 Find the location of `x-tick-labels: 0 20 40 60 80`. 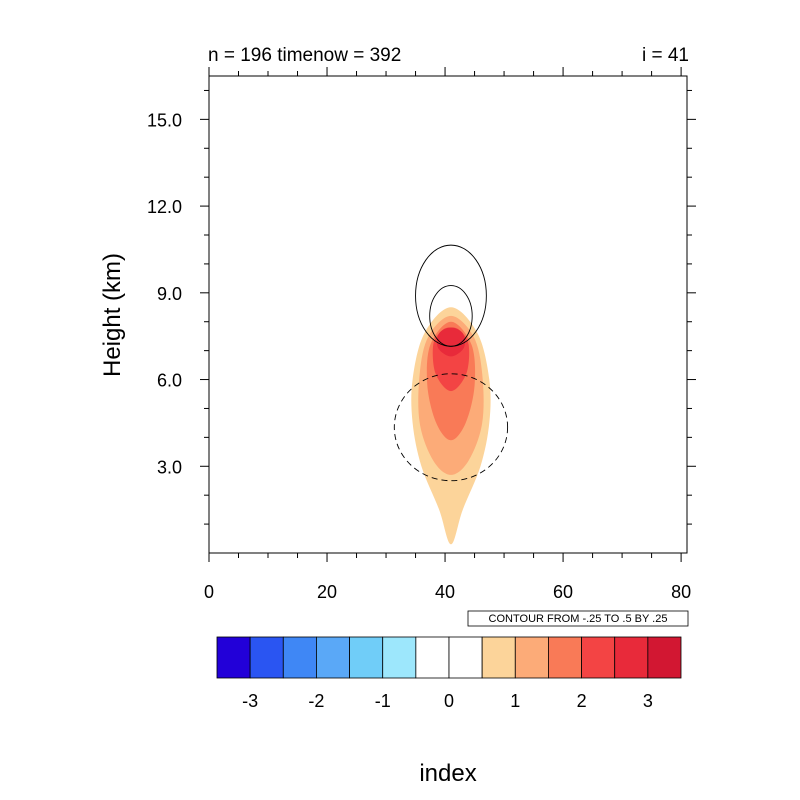

x-tick-labels: 0 20 40 60 80 is located at coordinates (447, 592).